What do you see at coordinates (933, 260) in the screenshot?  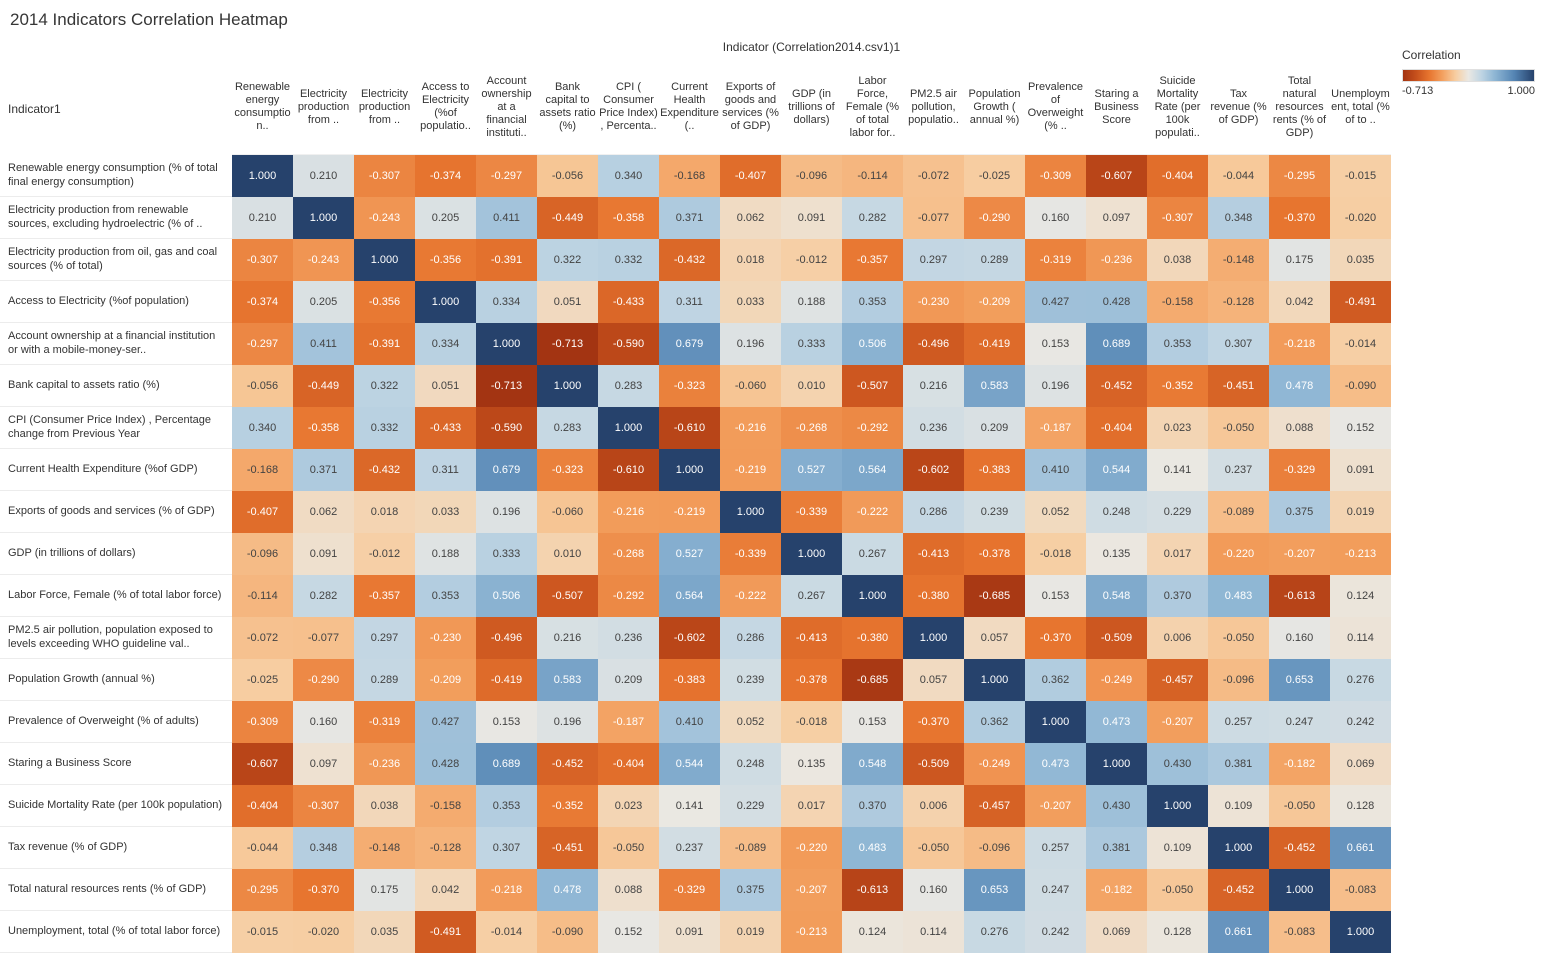 I see `heatmap-cell: 0.297` at bounding box center [933, 260].